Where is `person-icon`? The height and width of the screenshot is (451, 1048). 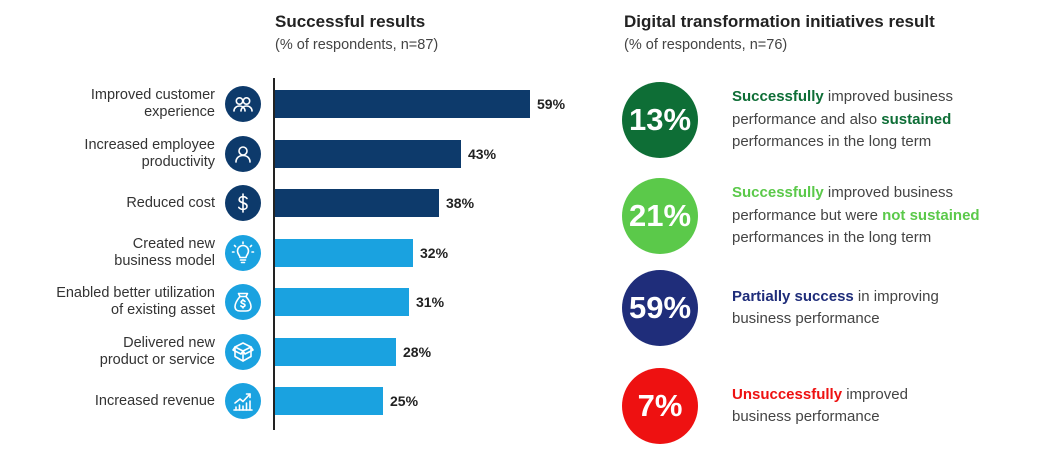 person-icon is located at coordinates (243, 153).